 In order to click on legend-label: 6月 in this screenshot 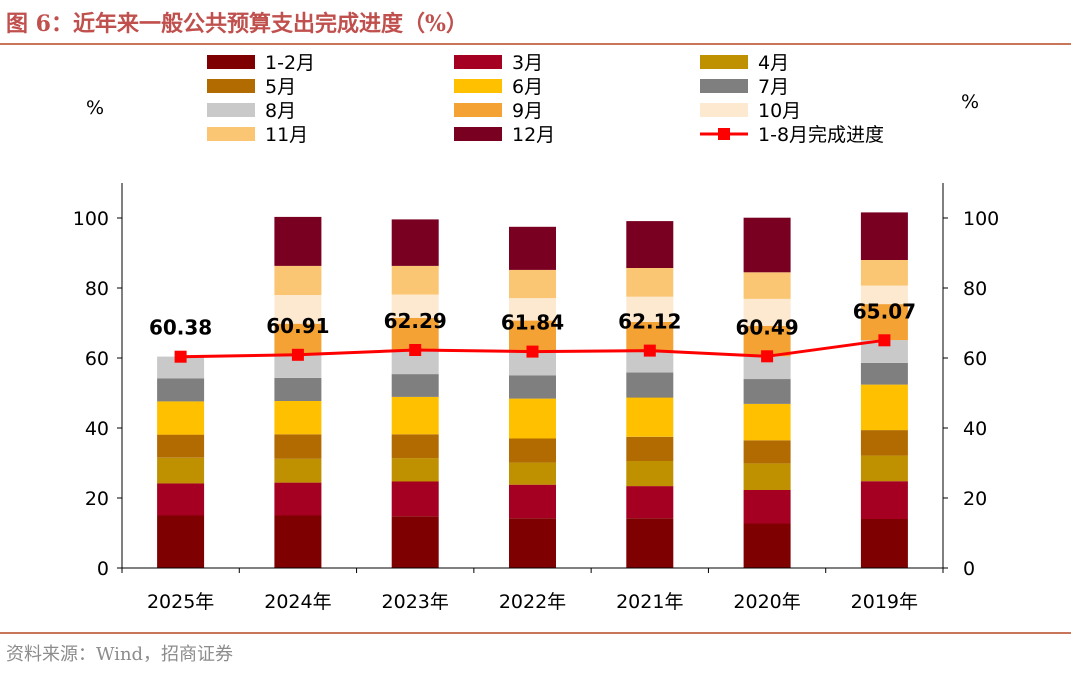, I will do `click(527, 87)`.